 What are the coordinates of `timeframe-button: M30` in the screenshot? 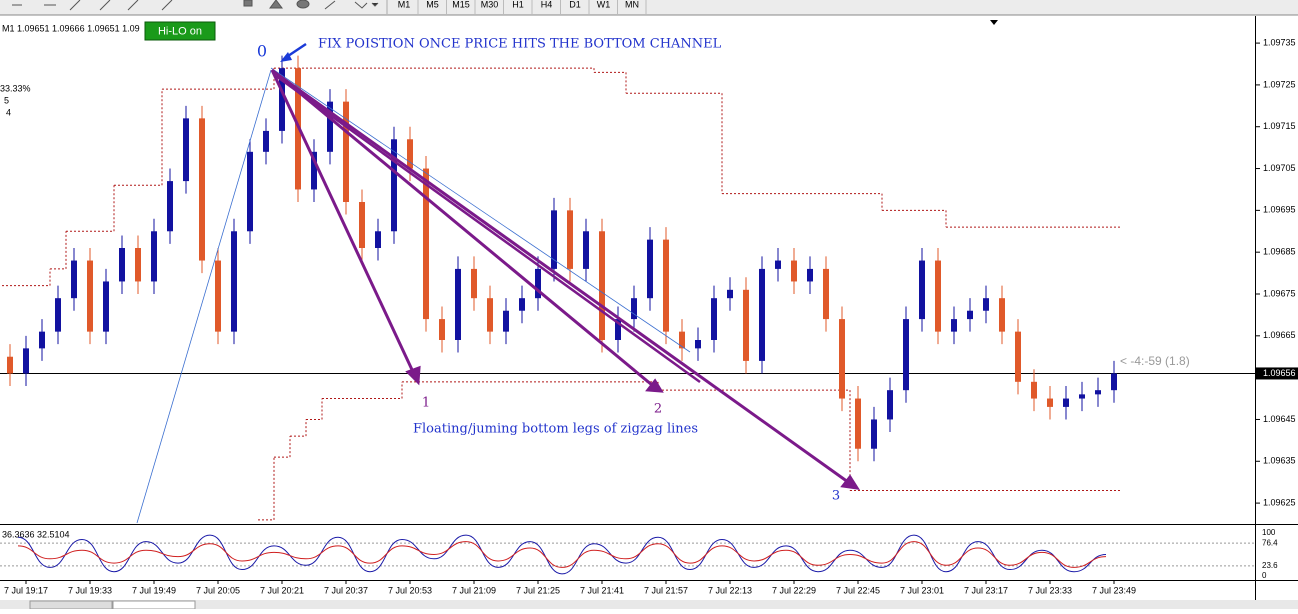 It's located at (490, 4).